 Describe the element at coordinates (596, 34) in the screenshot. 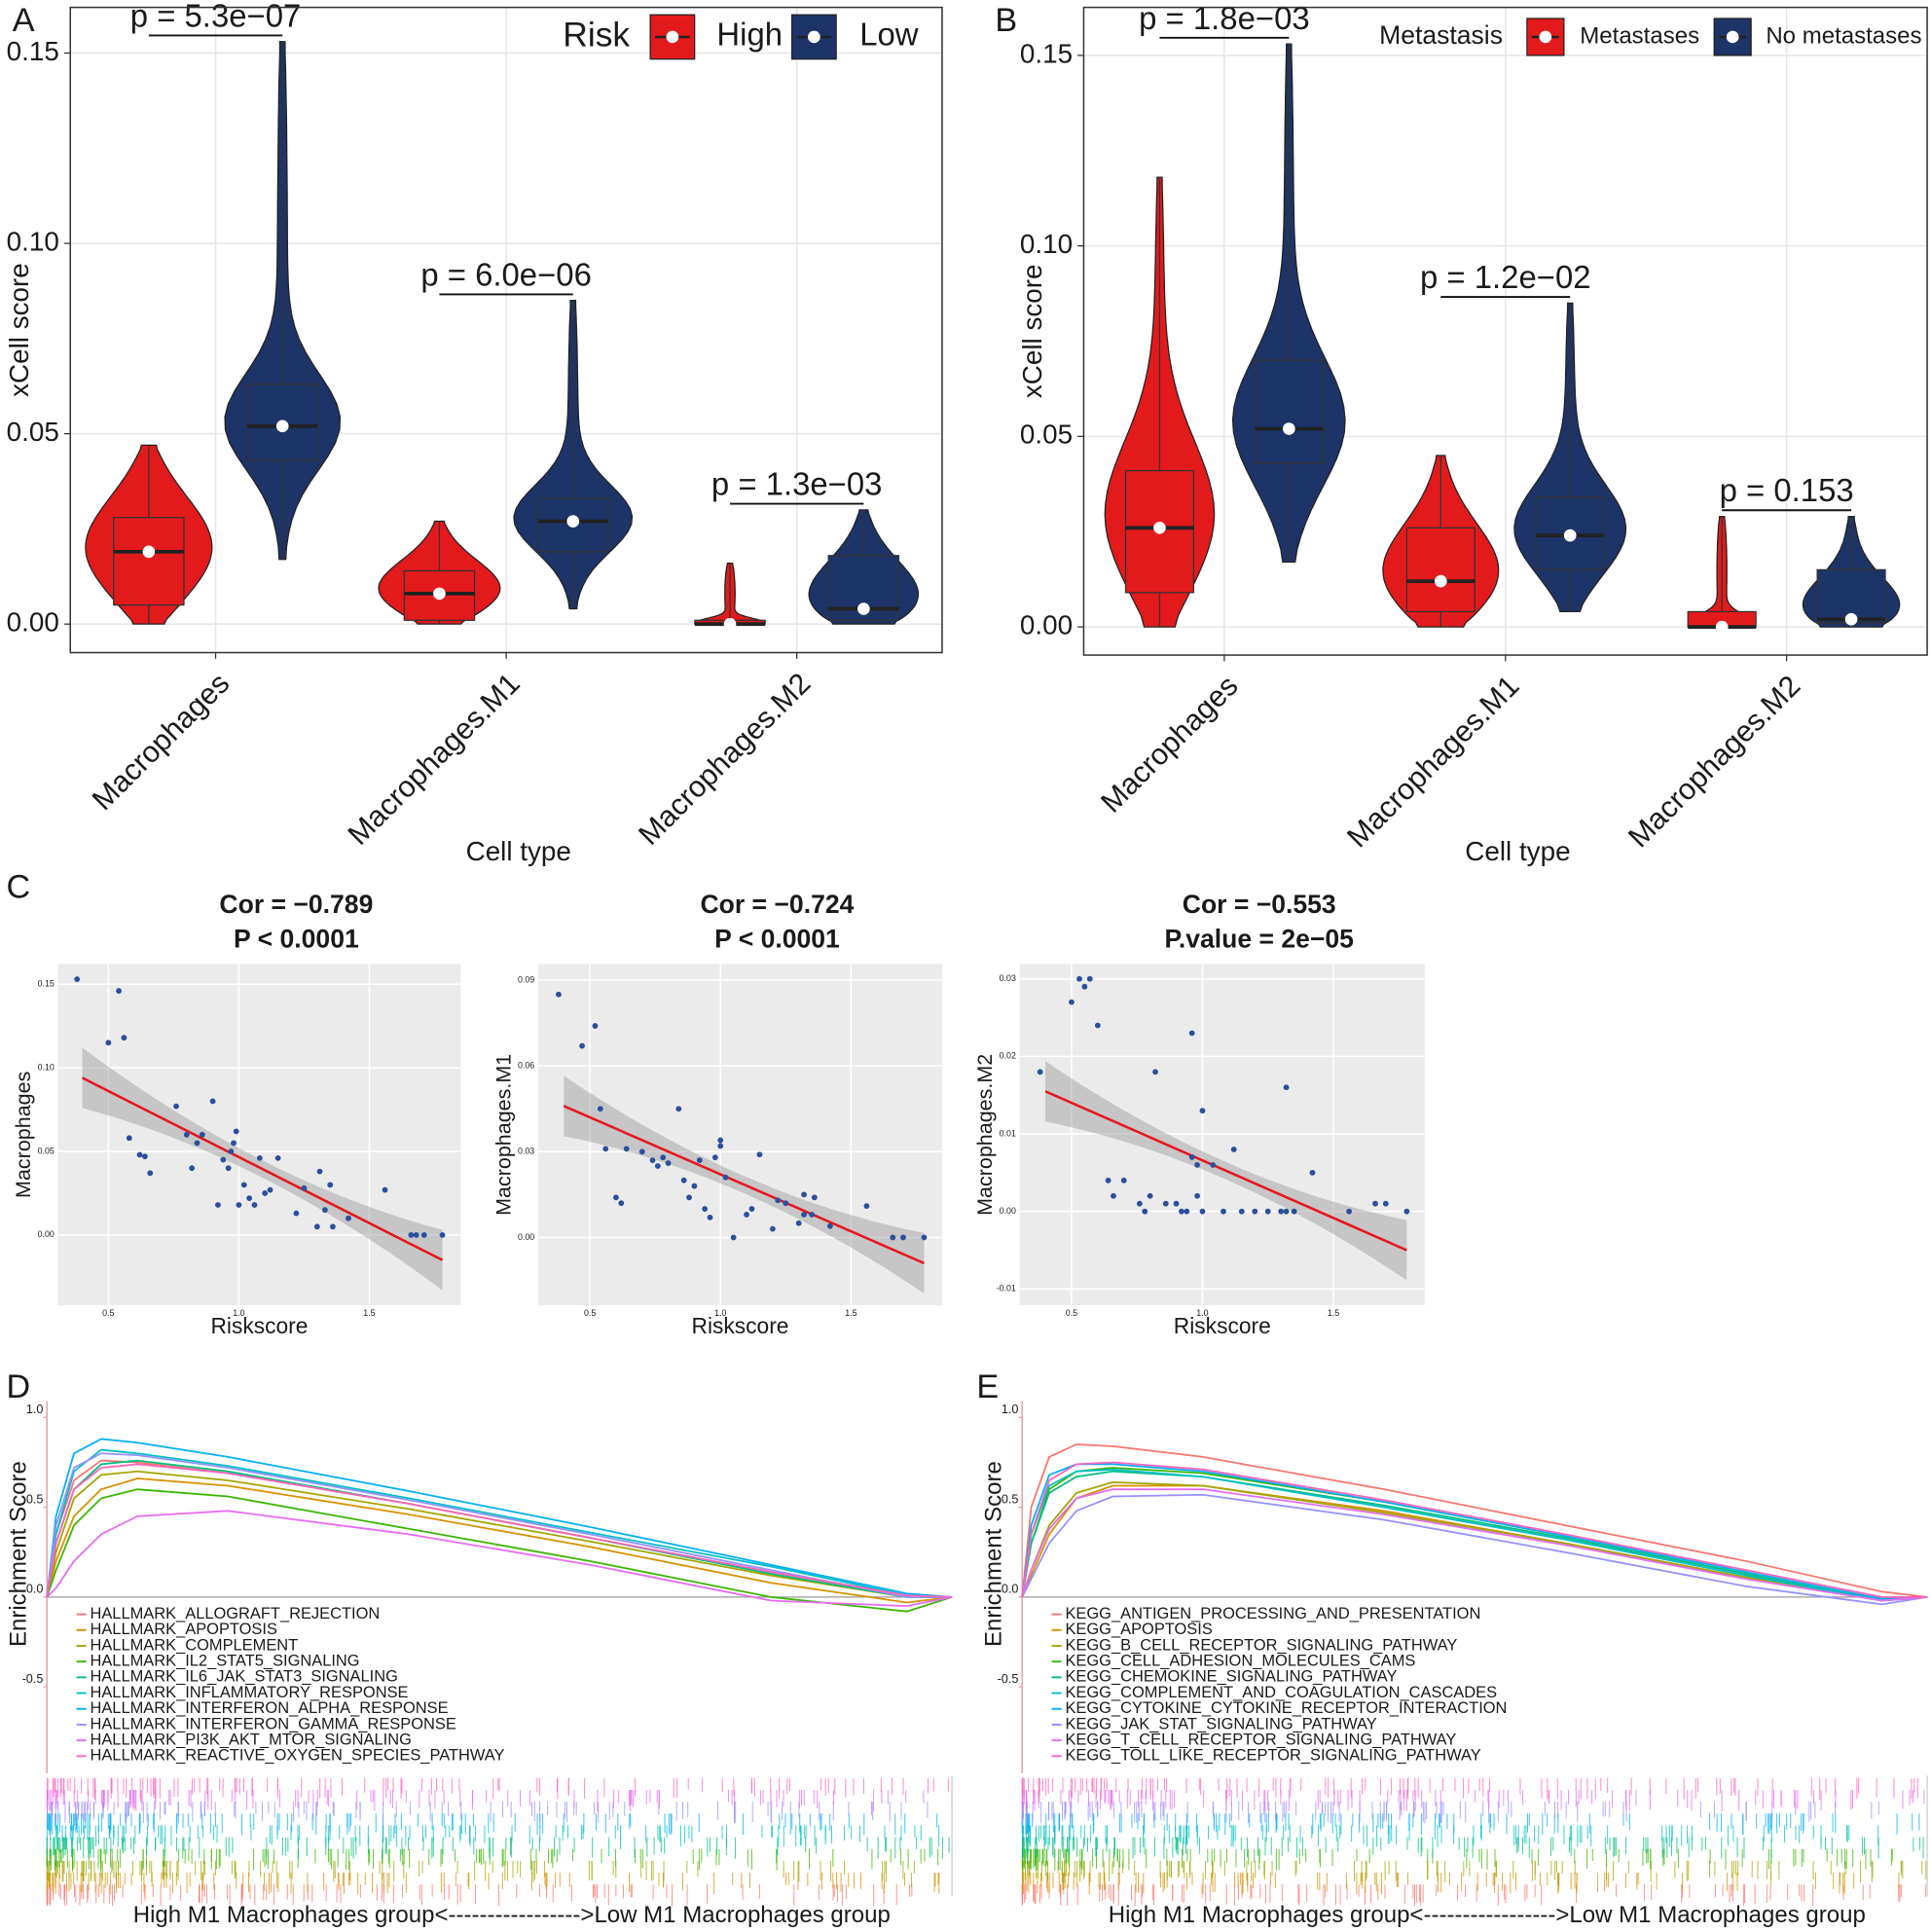

I see `legend-title: Risk` at that location.